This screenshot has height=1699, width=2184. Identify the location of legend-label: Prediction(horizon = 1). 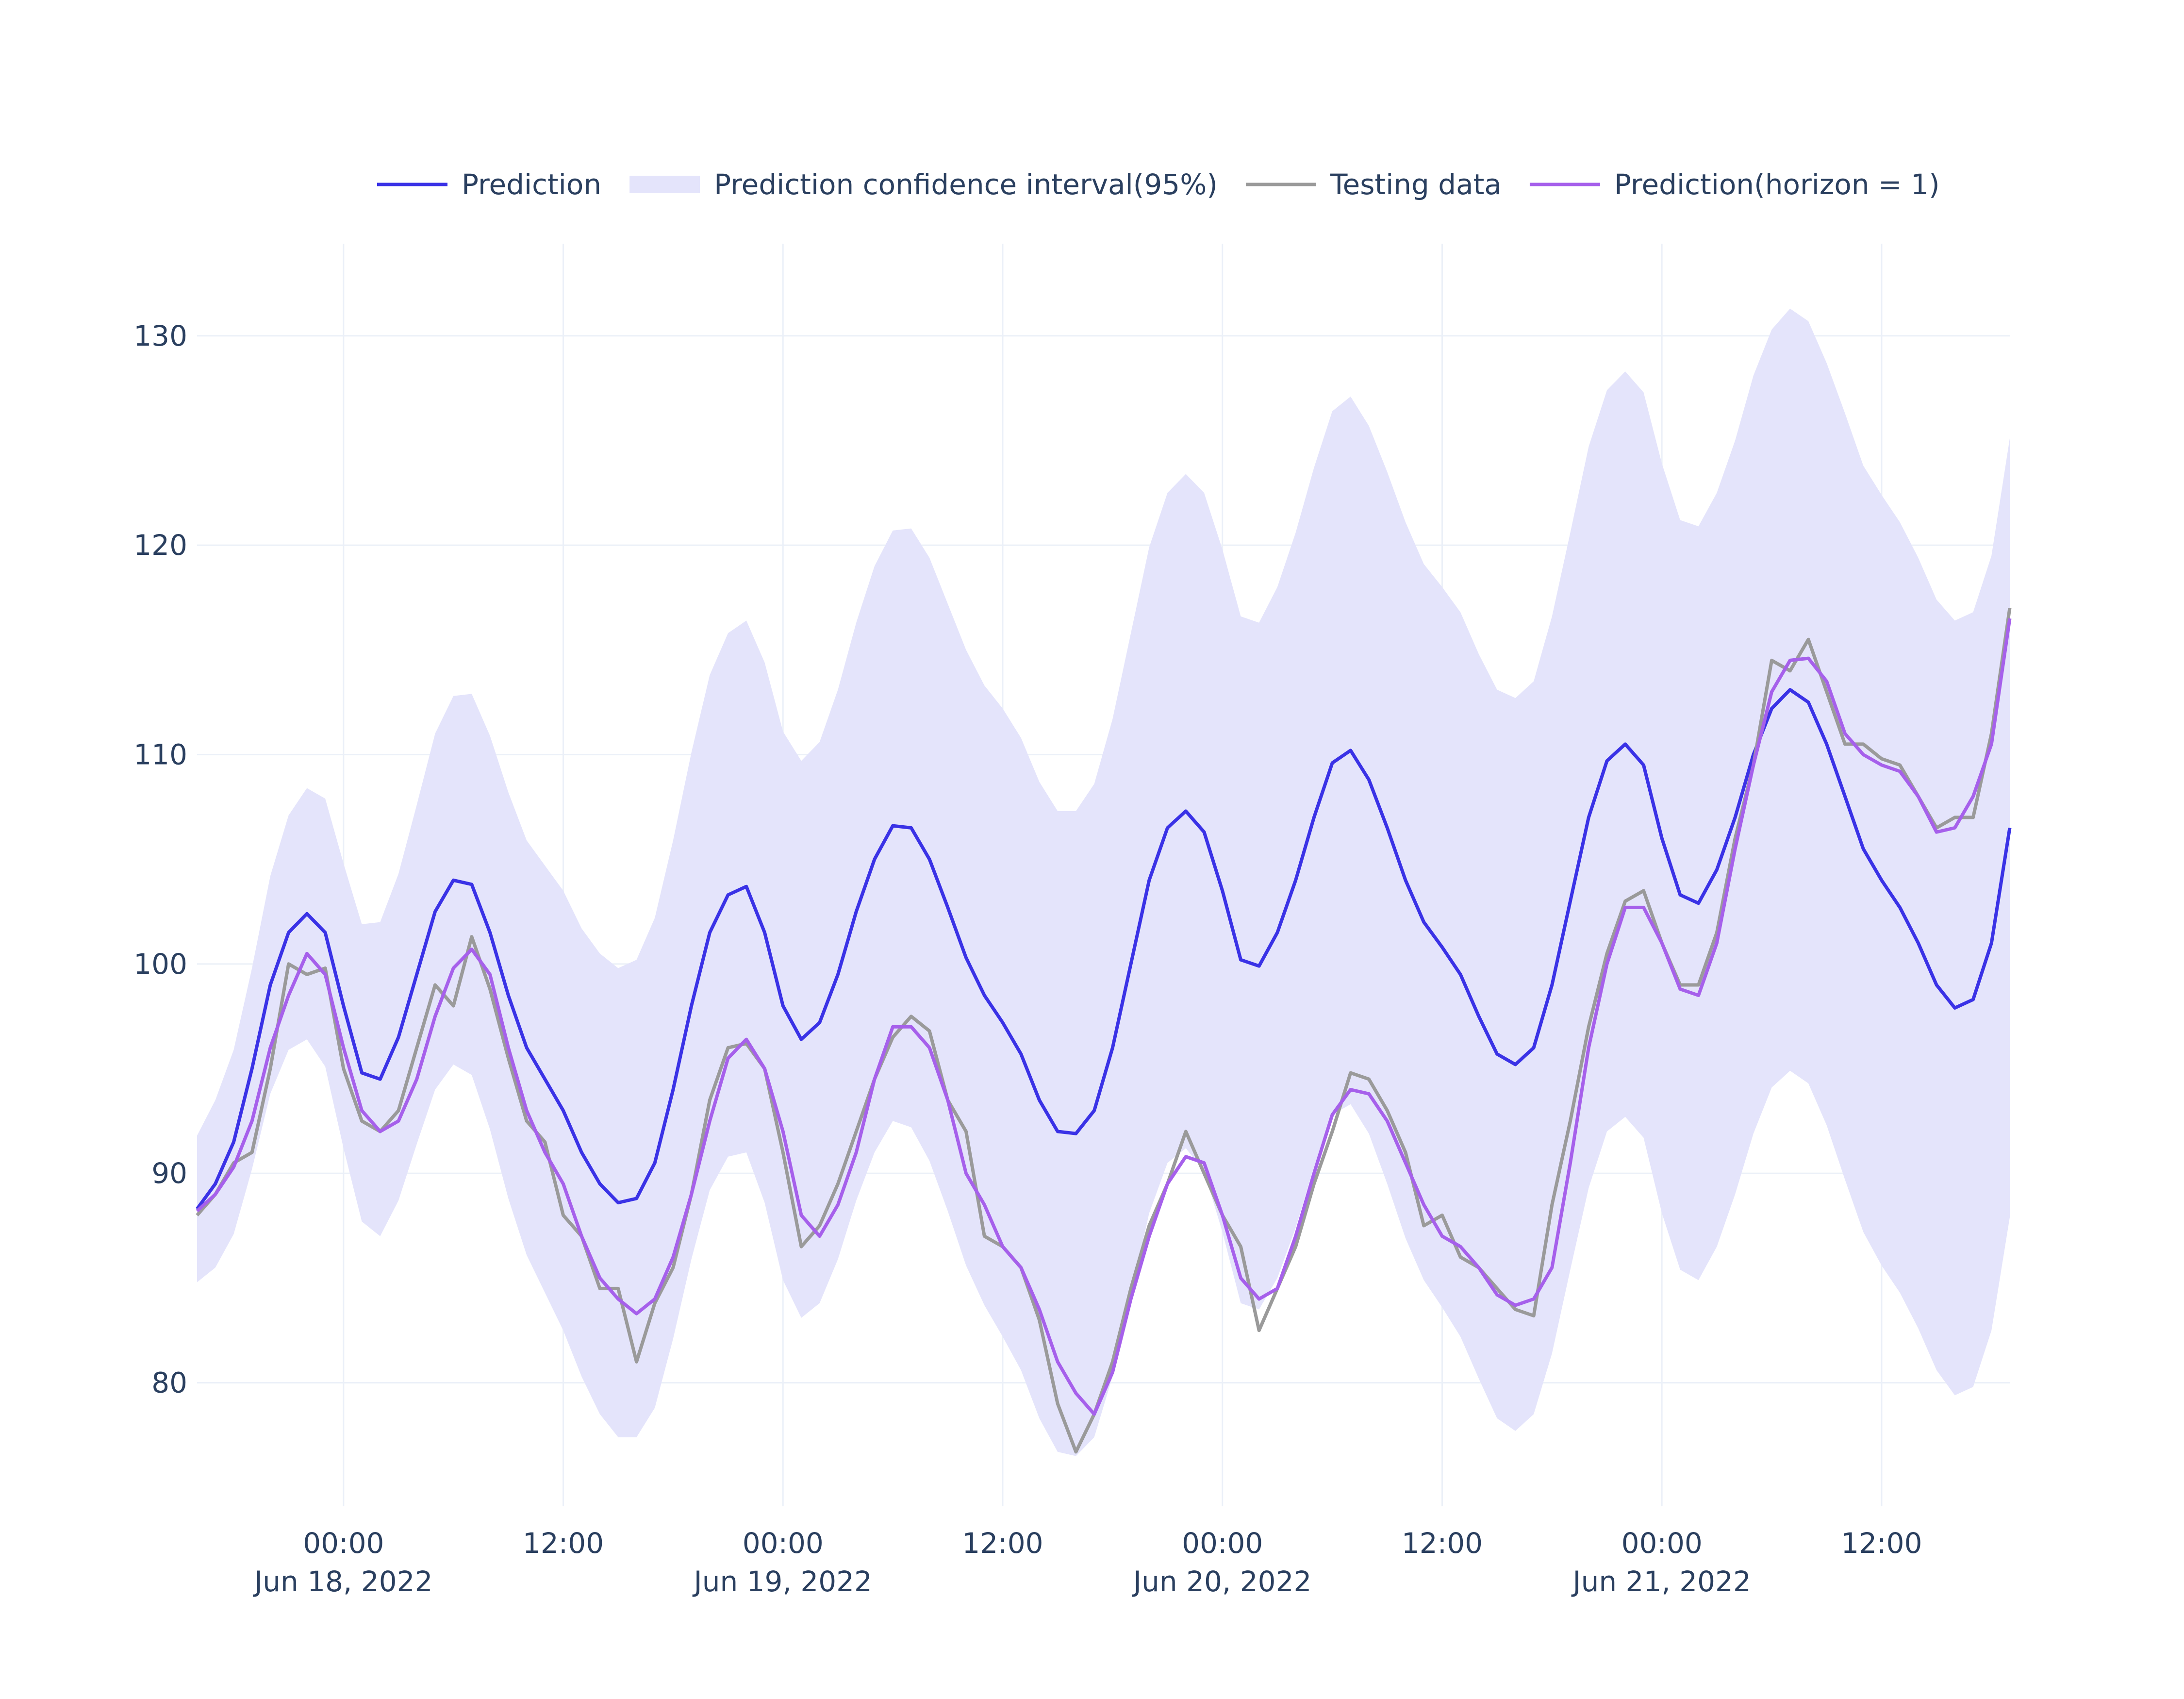
(1777, 184).